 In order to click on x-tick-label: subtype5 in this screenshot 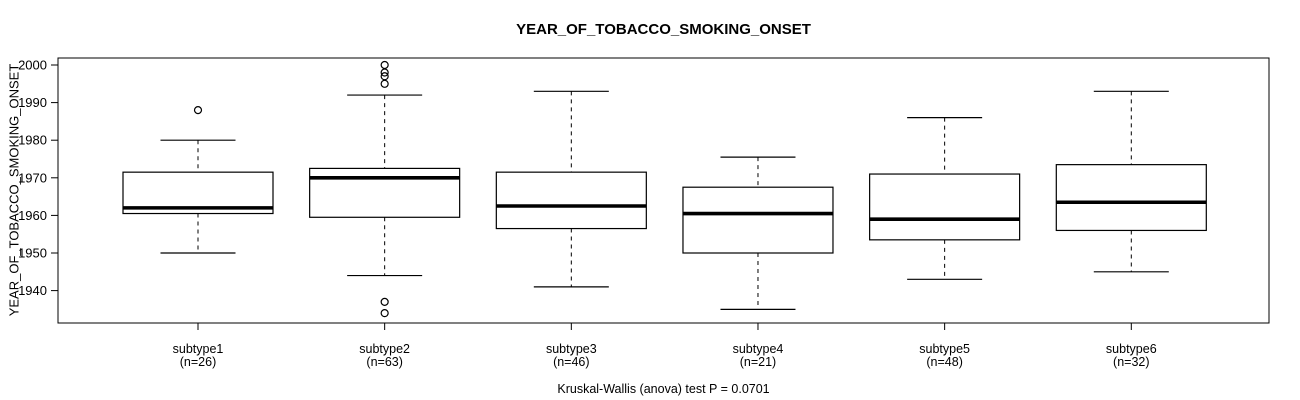, I will do `click(944, 349)`.